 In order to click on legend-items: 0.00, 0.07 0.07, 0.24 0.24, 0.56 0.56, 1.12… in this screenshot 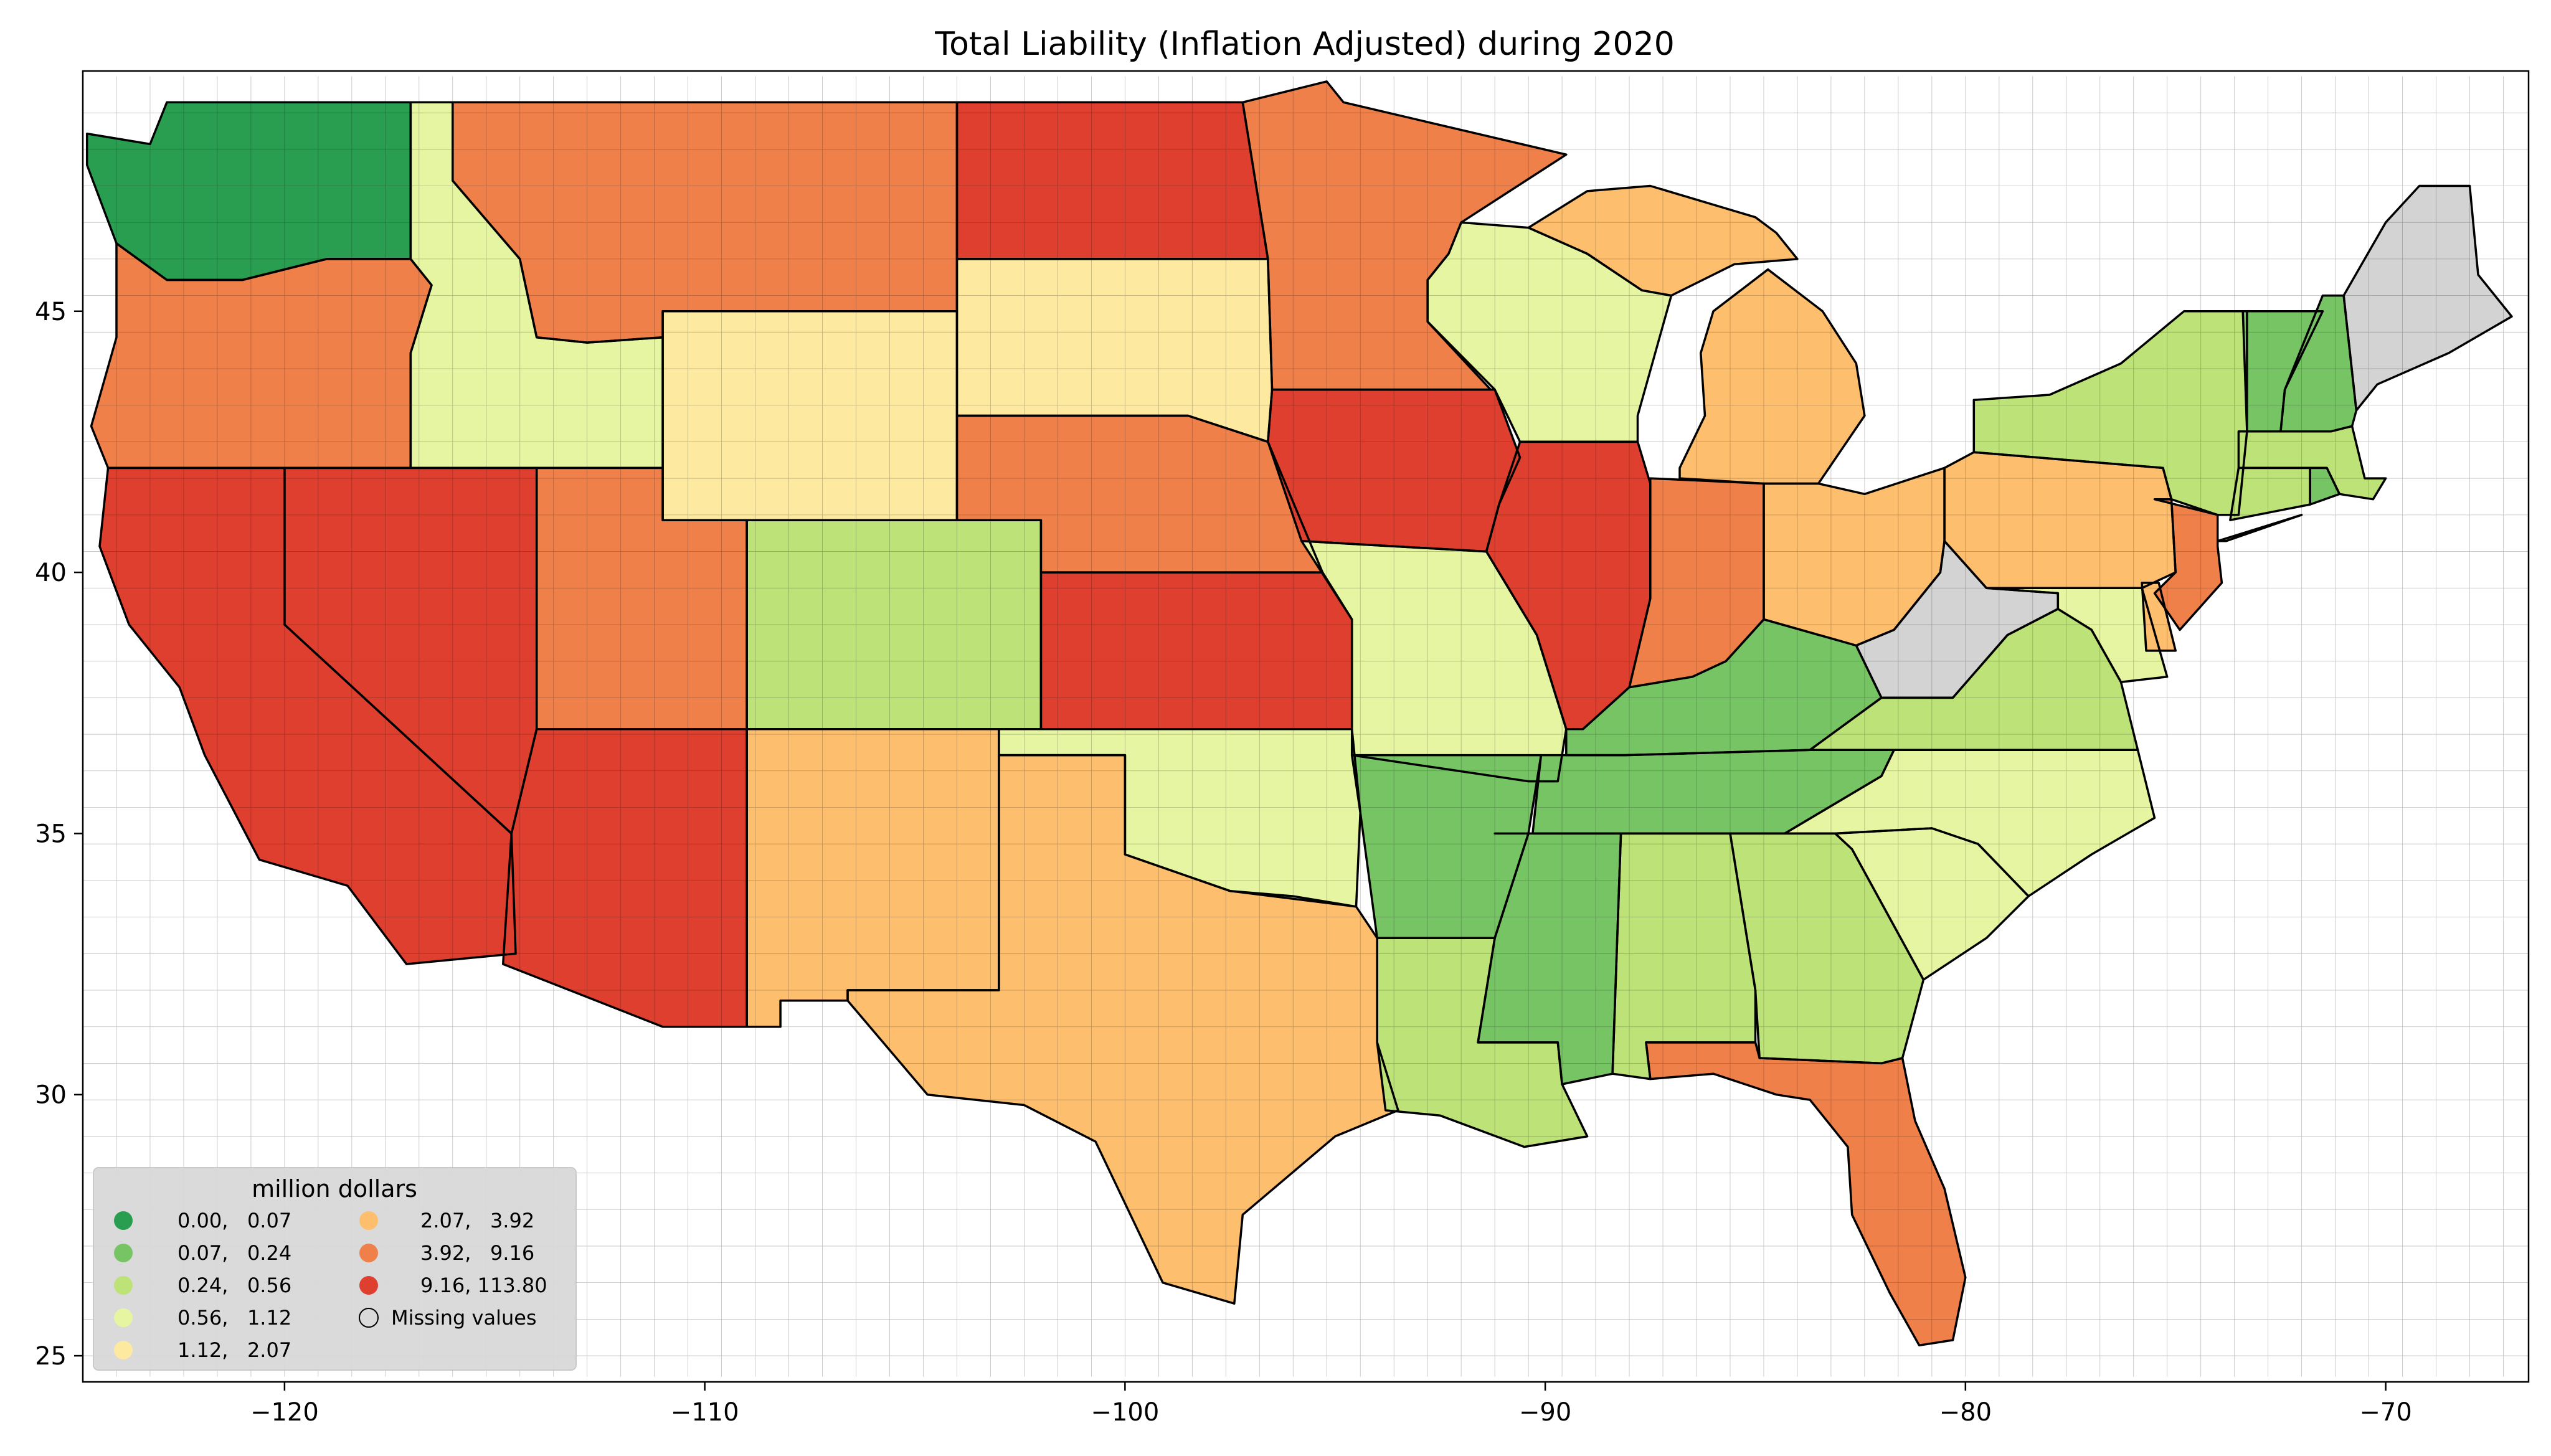, I will do `click(330, 1285)`.